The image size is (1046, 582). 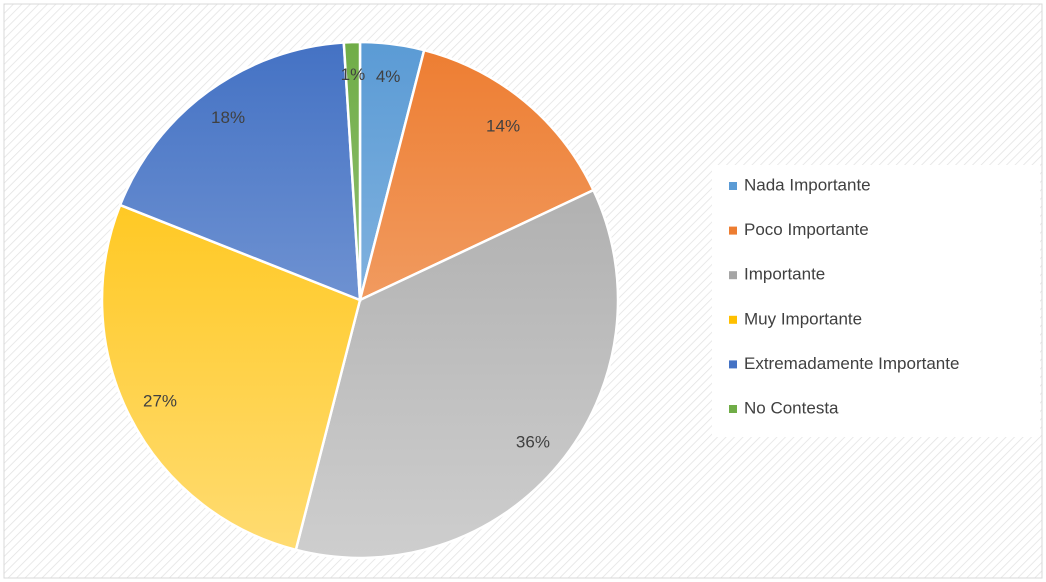 I want to click on legend-label: Importante, so click(x=784, y=274).